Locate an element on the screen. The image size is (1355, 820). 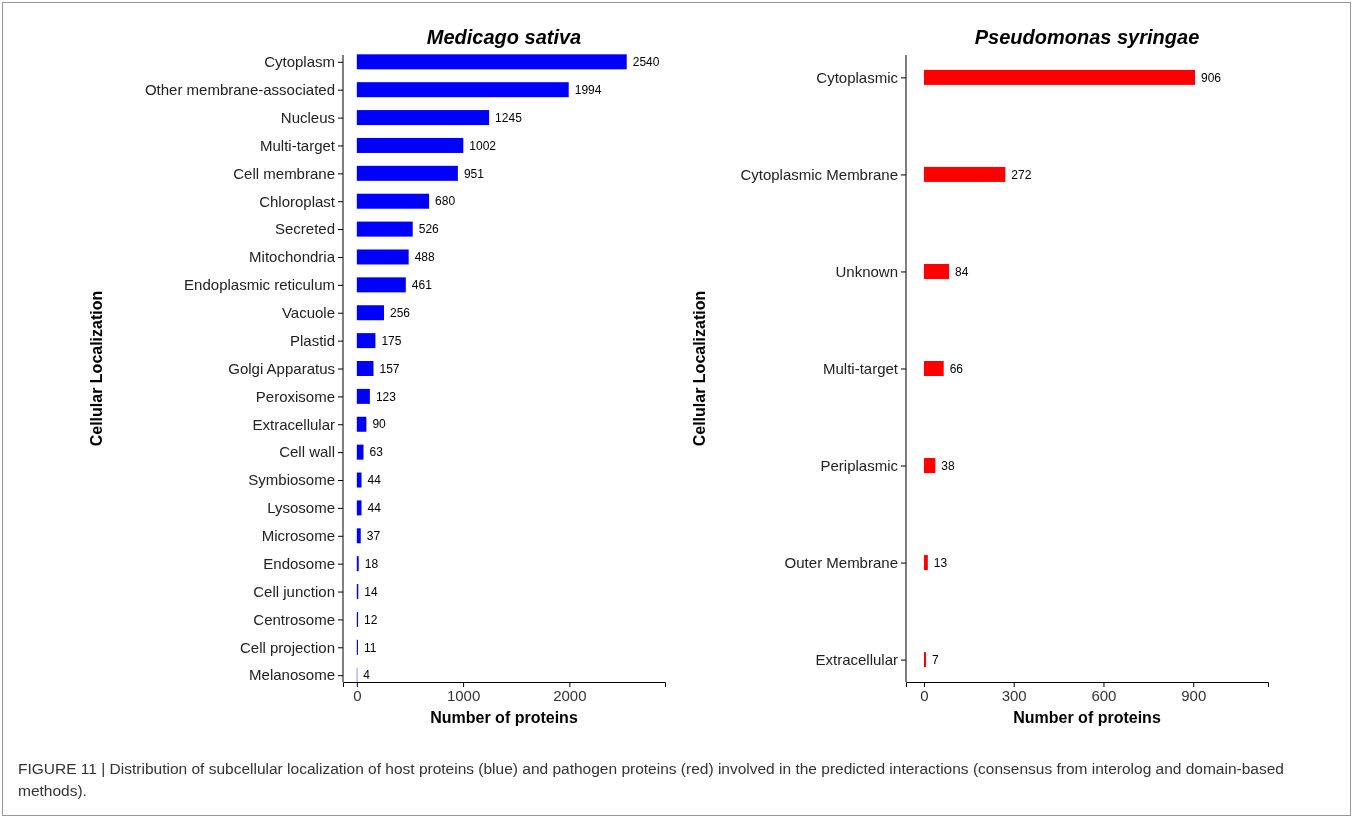
y-tick-label: Outer Membrane is located at coordinates (841, 562).